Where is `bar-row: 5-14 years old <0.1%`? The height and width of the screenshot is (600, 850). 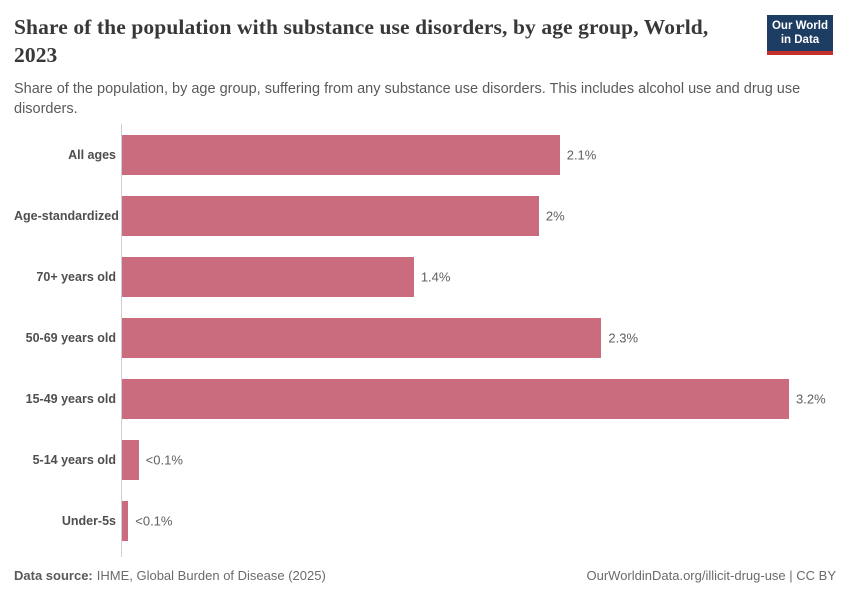
bar-row: 5-14 years old <0.1% is located at coordinates (425, 459).